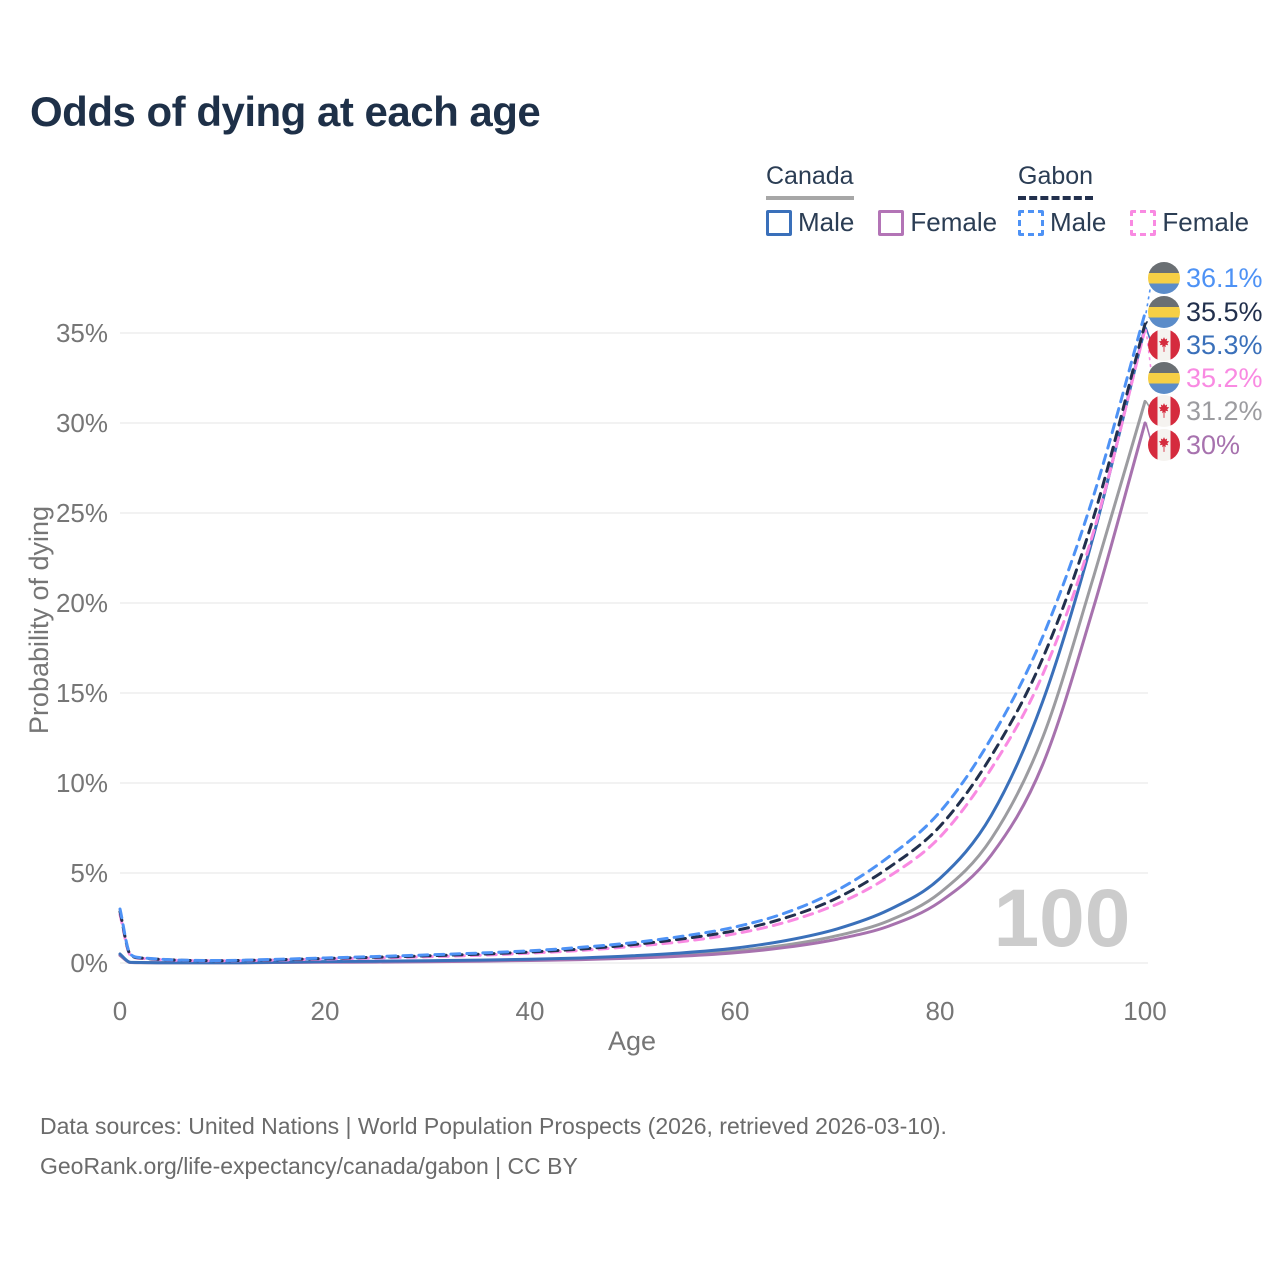  What do you see at coordinates (632, 1041) in the screenshot?
I see `x-axis-title: Age` at bounding box center [632, 1041].